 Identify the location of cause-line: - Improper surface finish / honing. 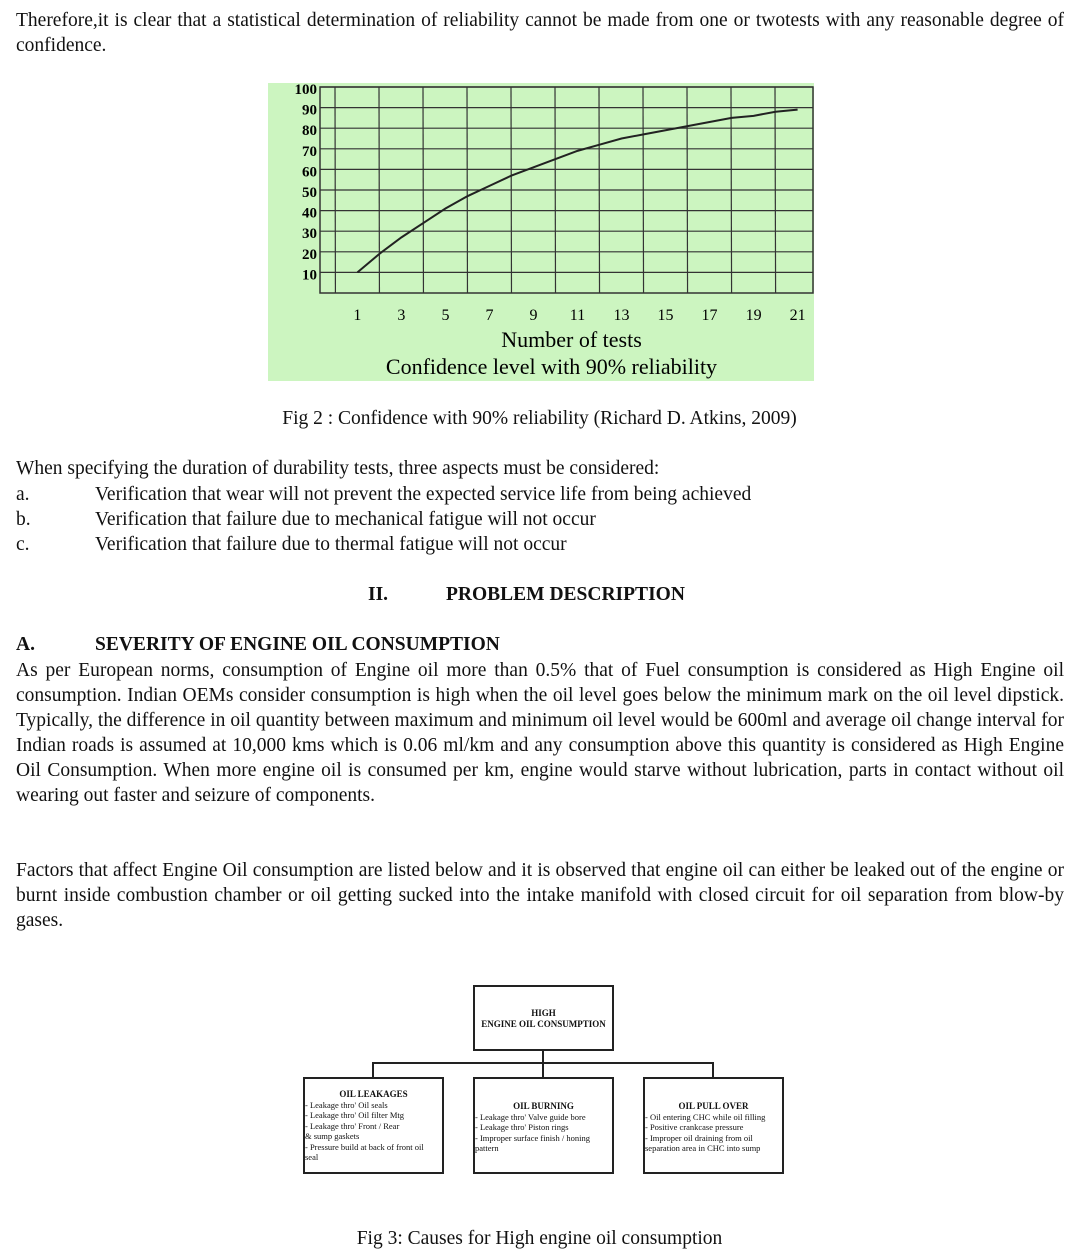
(532, 1137).